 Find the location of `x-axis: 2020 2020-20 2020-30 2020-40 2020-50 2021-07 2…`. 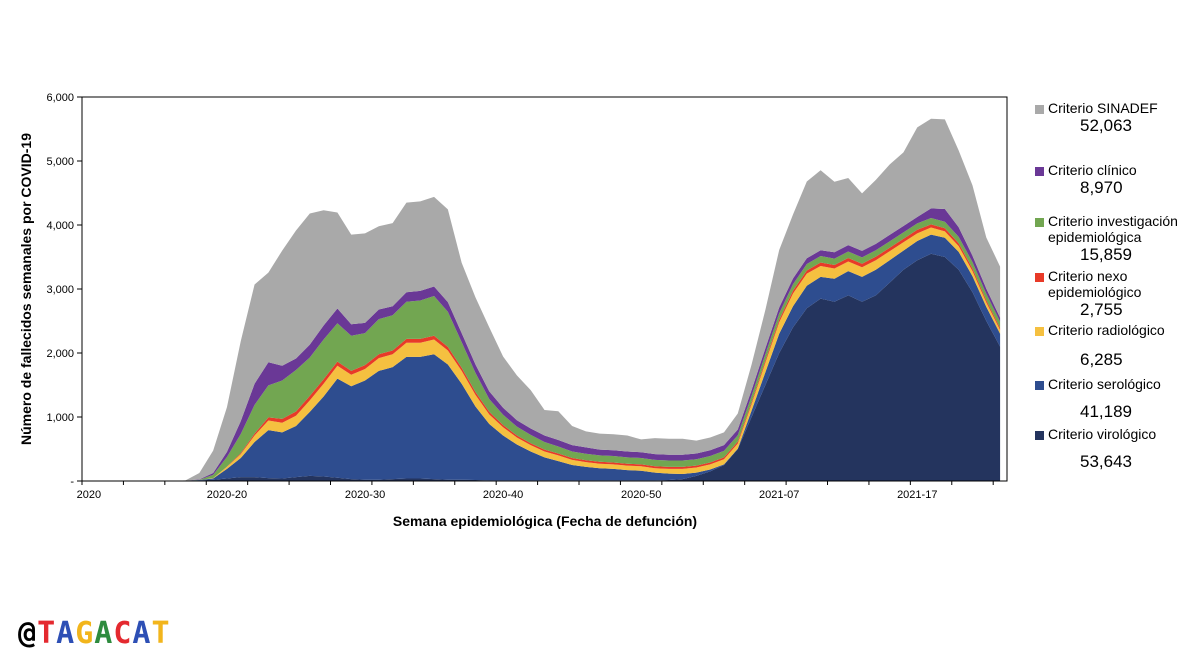

x-axis: 2020 2020-20 2020-30 2020-40 2020-50 2021-07 2… is located at coordinates (535, 491).